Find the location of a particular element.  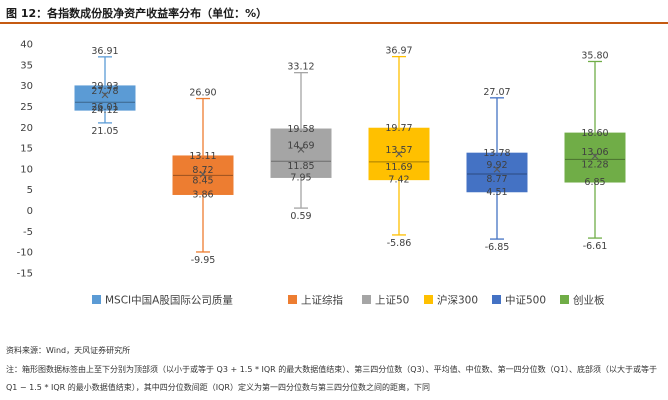

data-label: 21.05 is located at coordinates (104, 131).